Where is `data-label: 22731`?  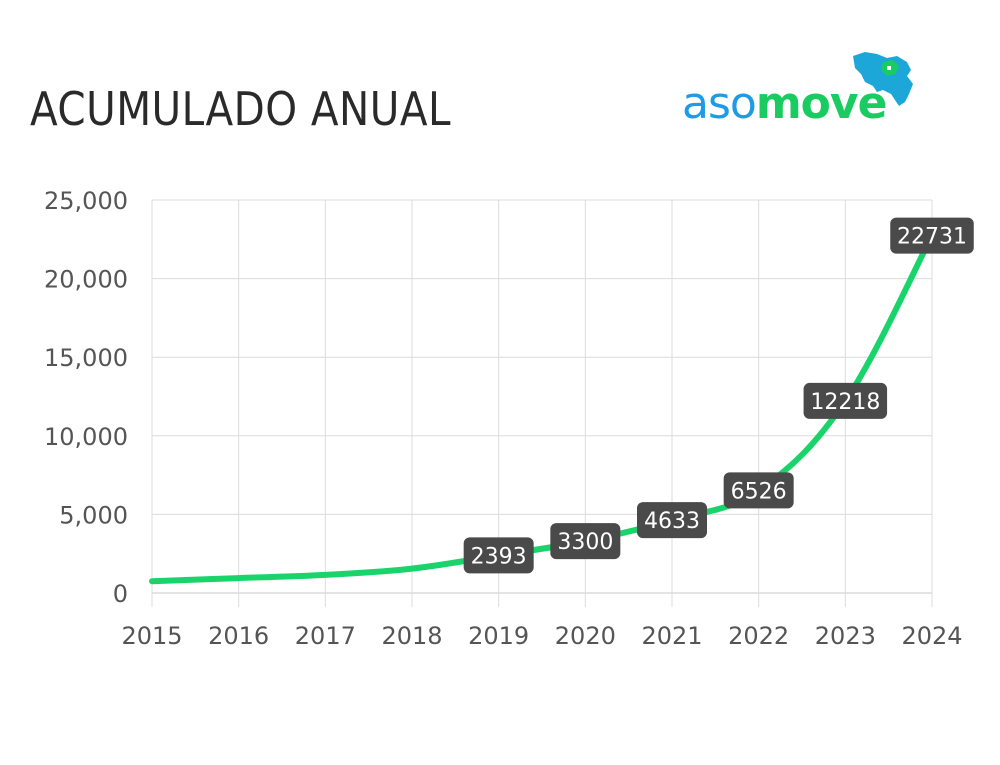 data-label: 22731 is located at coordinates (932, 235).